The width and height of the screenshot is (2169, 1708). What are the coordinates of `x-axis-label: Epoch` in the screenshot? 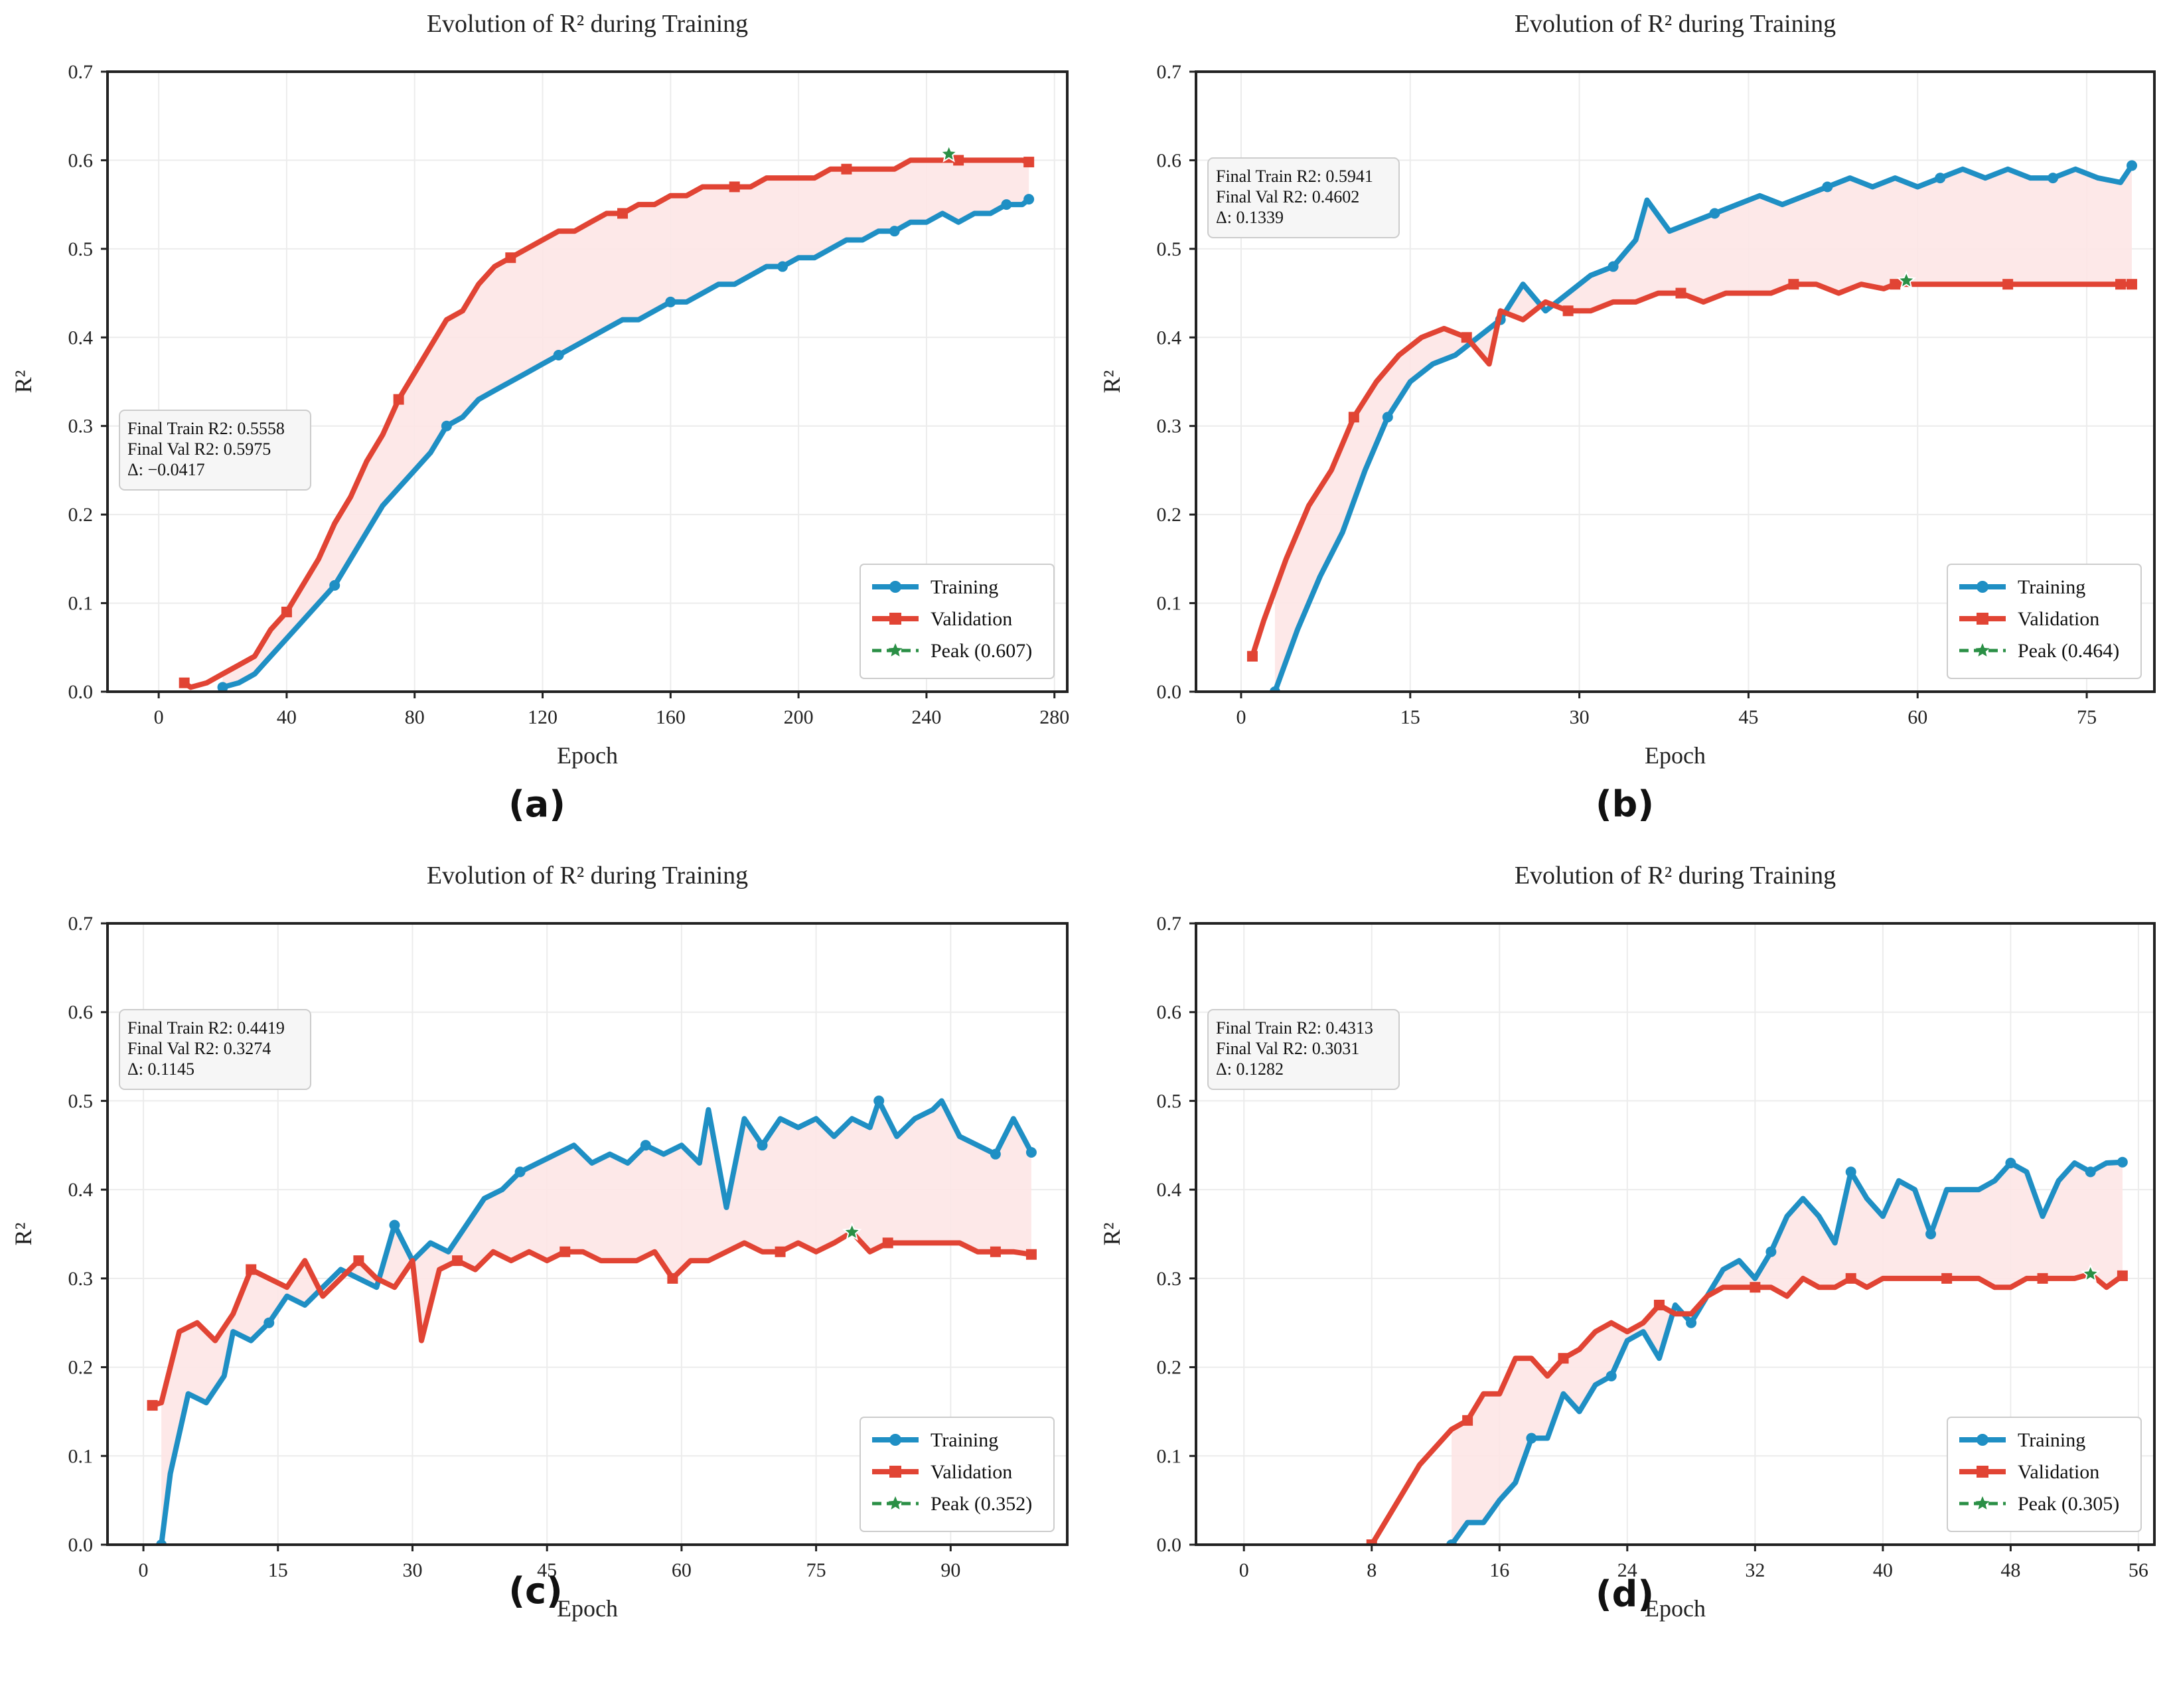 It's located at (587, 755).